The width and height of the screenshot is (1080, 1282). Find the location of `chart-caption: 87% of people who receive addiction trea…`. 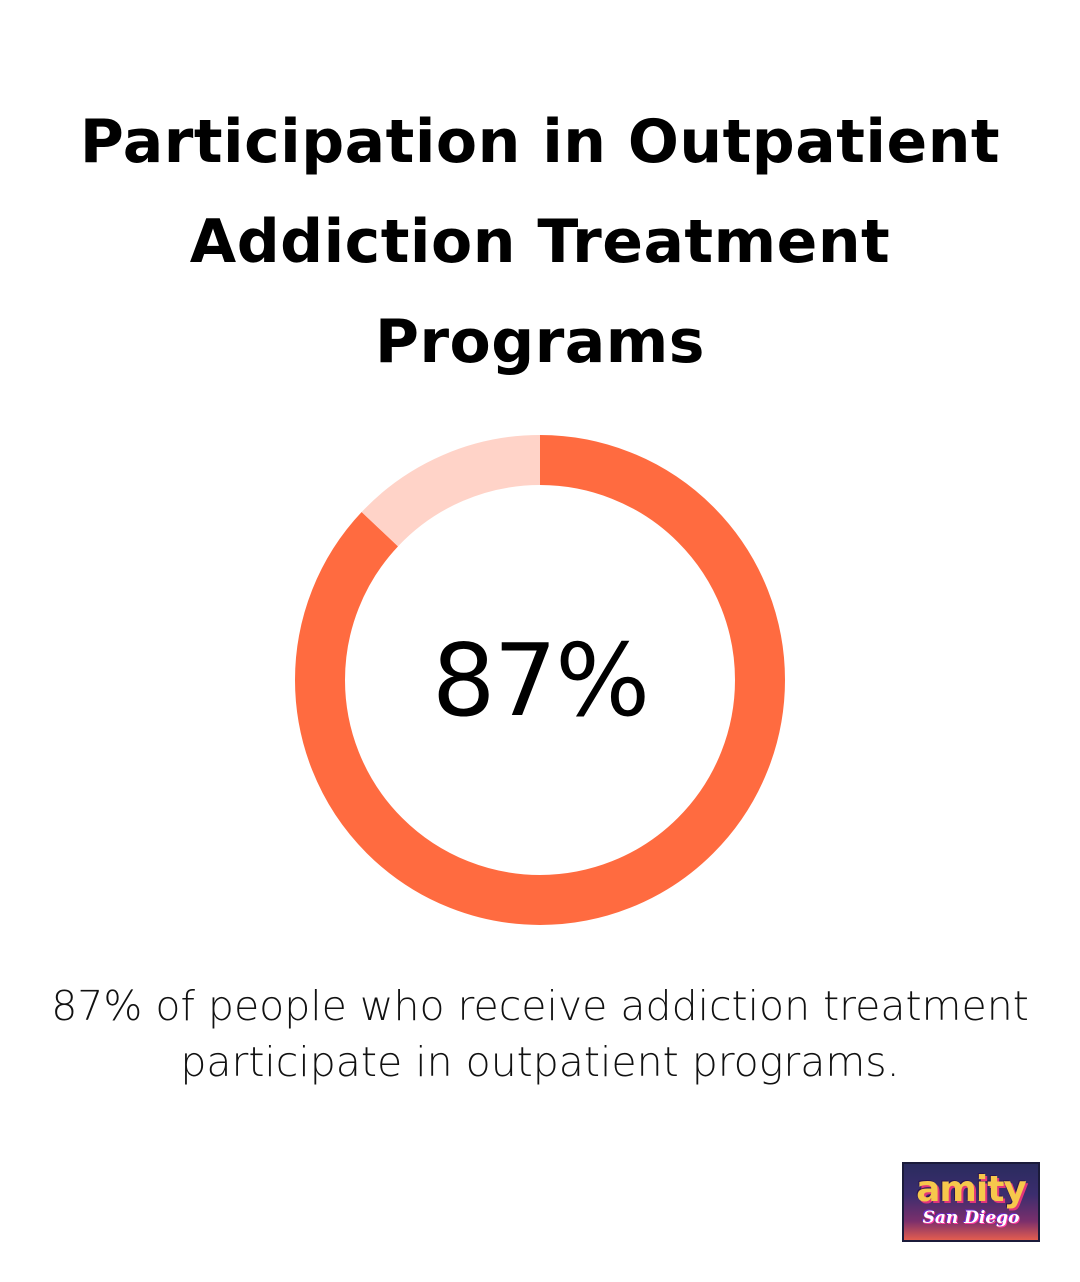

chart-caption: 87% of people who receive addiction trea… is located at coordinates (540, 1034).